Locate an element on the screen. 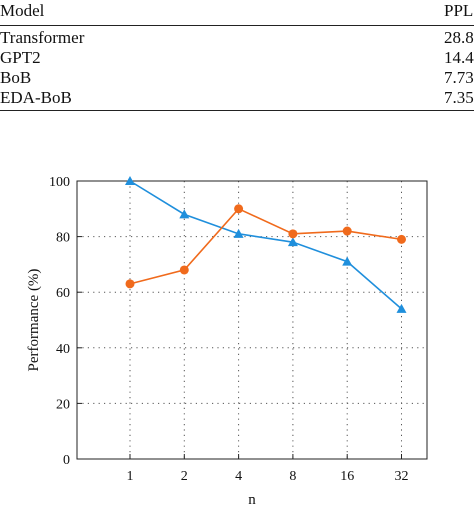 The height and width of the screenshot is (511, 474). table-row: EDA-BoB 7.35 is located at coordinates (237, 98).